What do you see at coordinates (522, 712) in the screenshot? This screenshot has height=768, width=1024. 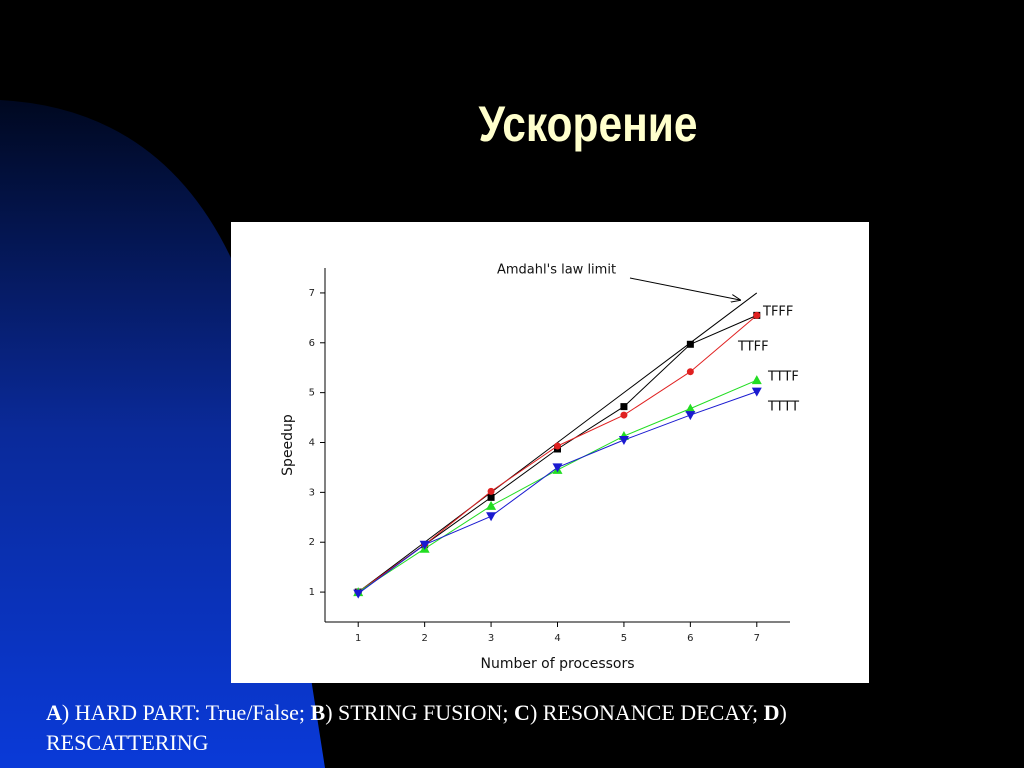 I see `caption-part: C` at bounding box center [522, 712].